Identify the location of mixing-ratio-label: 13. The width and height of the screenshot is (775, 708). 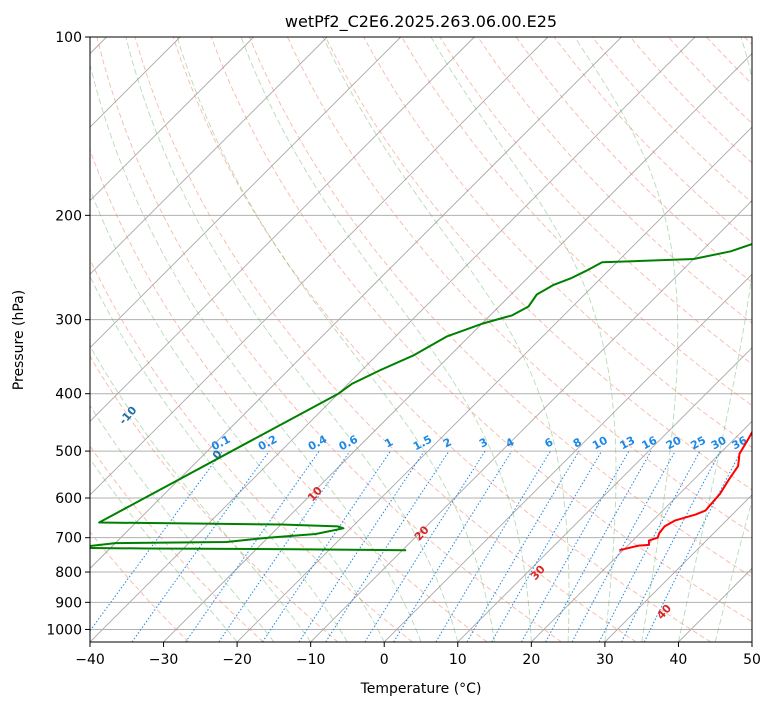
(628, 443).